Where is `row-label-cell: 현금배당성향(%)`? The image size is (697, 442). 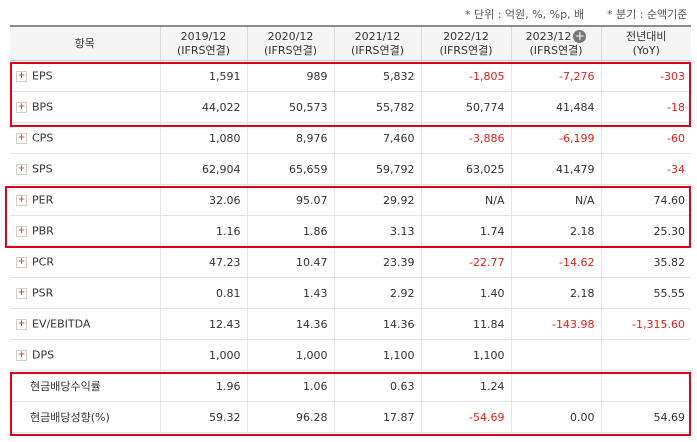 row-label-cell: 현금배당성향(%) is located at coordinates (85, 417).